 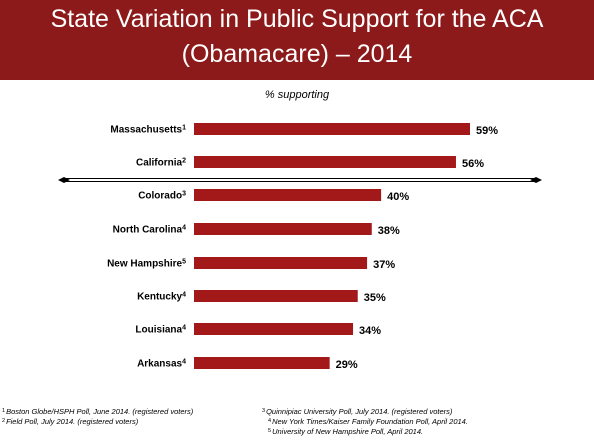 What do you see at coordinates (148, 130) in the screenshot?
I see `category-label: Massachusetts1` at bounding box center [148, 130].